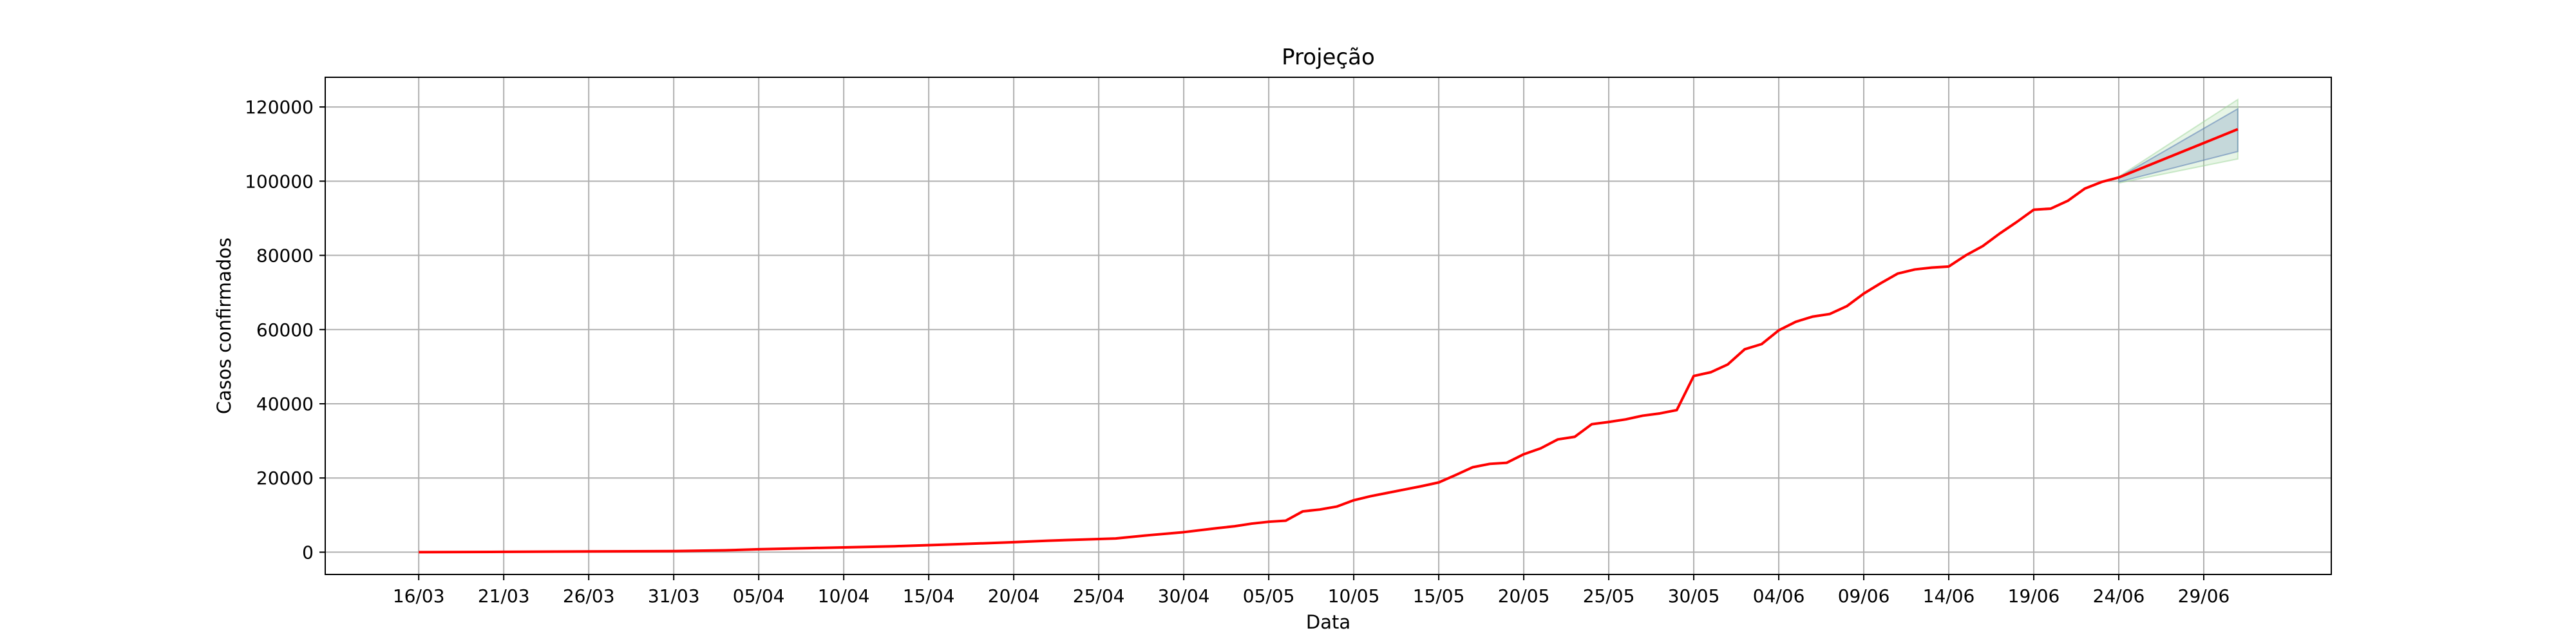  What do you see at coordinates (2204, 596) in the screenshot?
I see `x-tick-label: 29/06` at bounding box center [2204, 596].